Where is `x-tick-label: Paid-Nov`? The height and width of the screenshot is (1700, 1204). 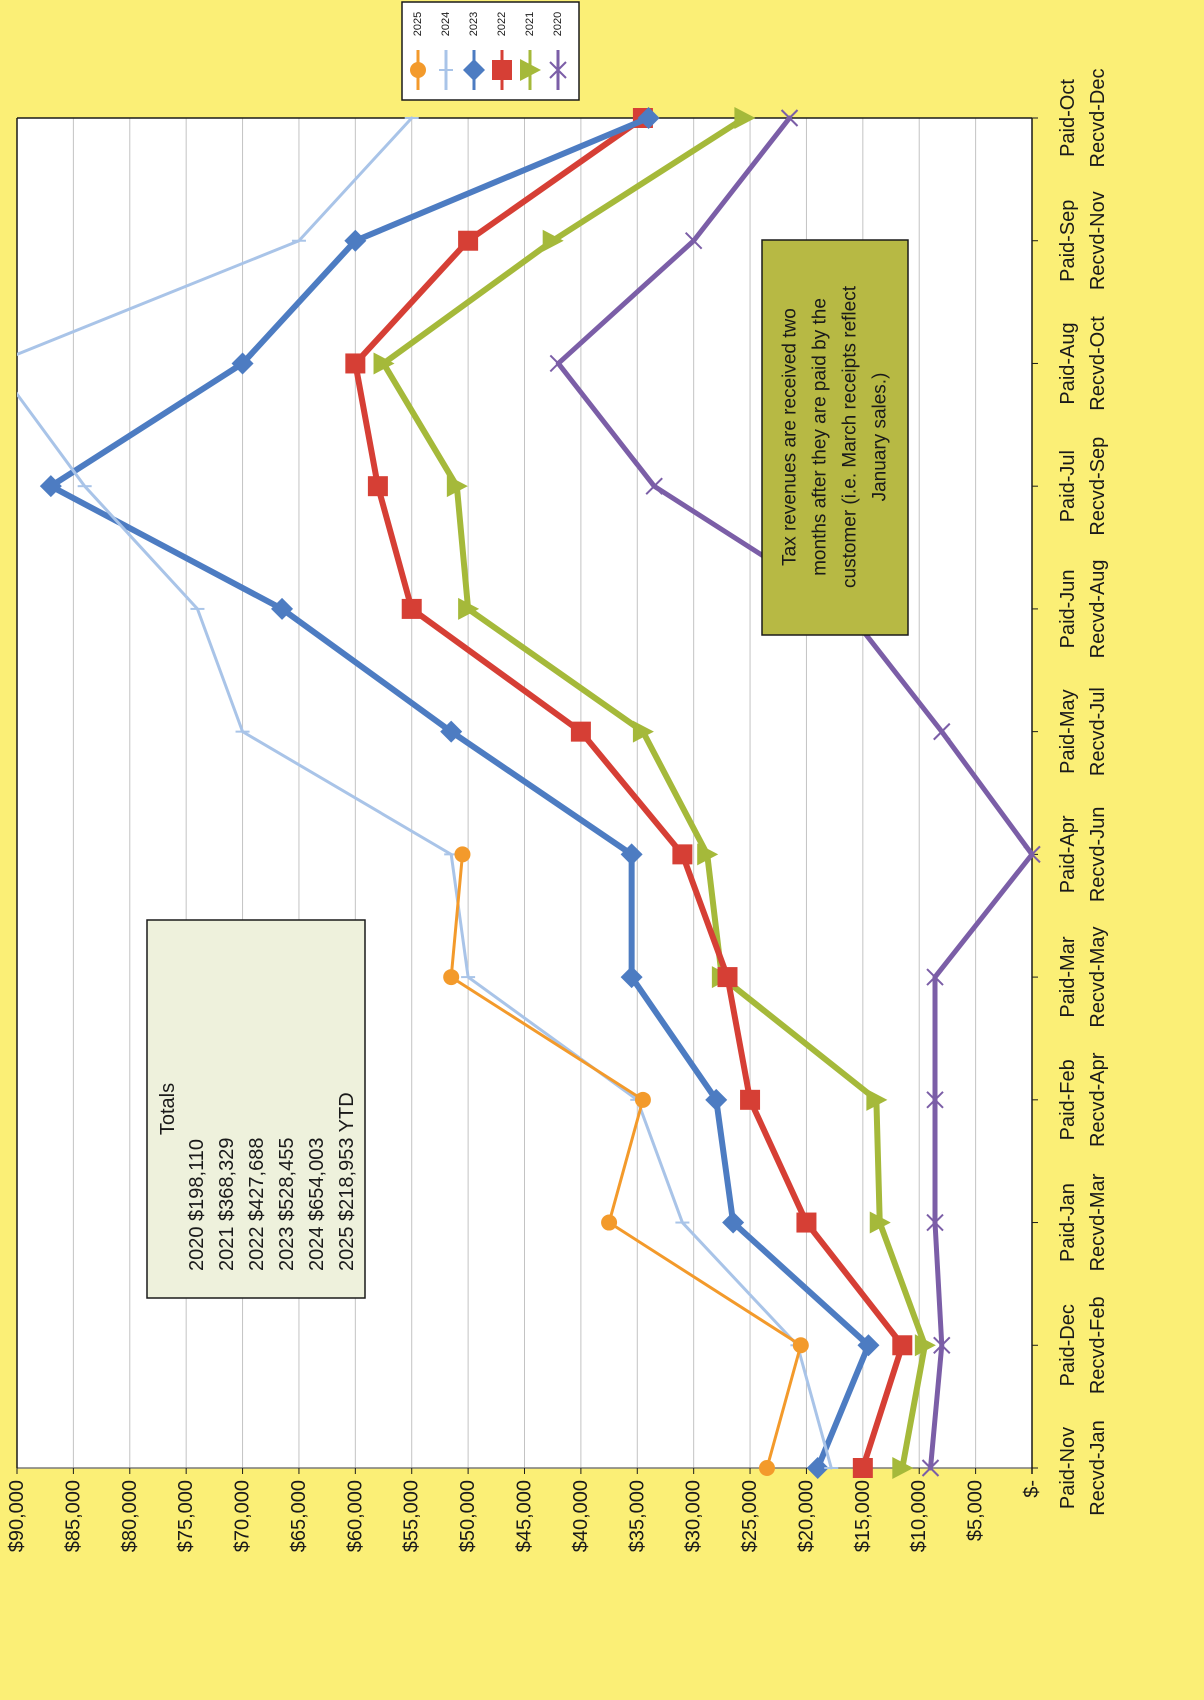
x-tick-label: Paid-Nov is located at coordinates (1068, 1468).